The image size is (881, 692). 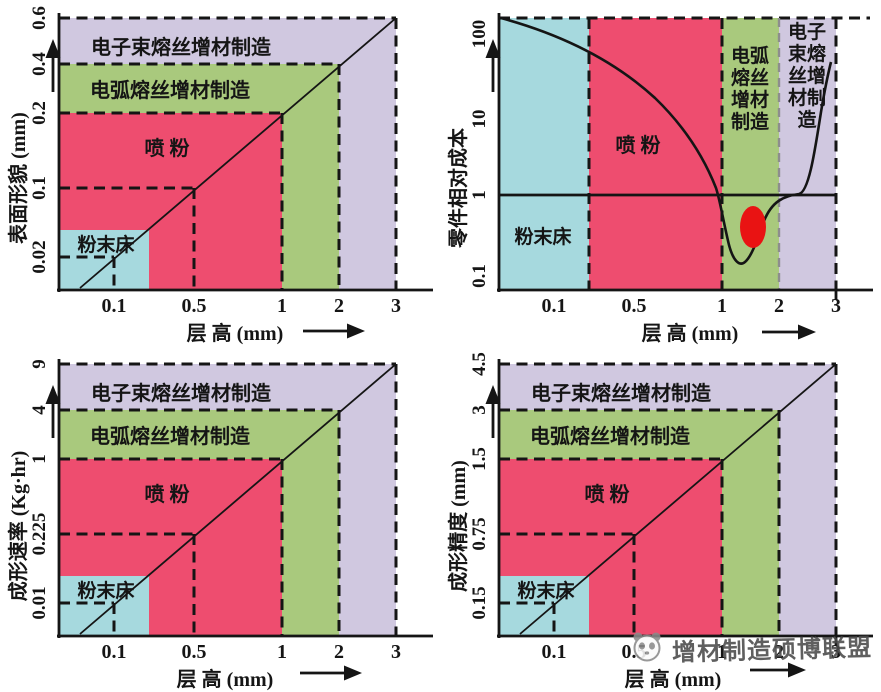 What do you see at coordinates (479, 602) in the screenshot?
I see `y-tick-label: 0.15` at bounding box center [479, 602].